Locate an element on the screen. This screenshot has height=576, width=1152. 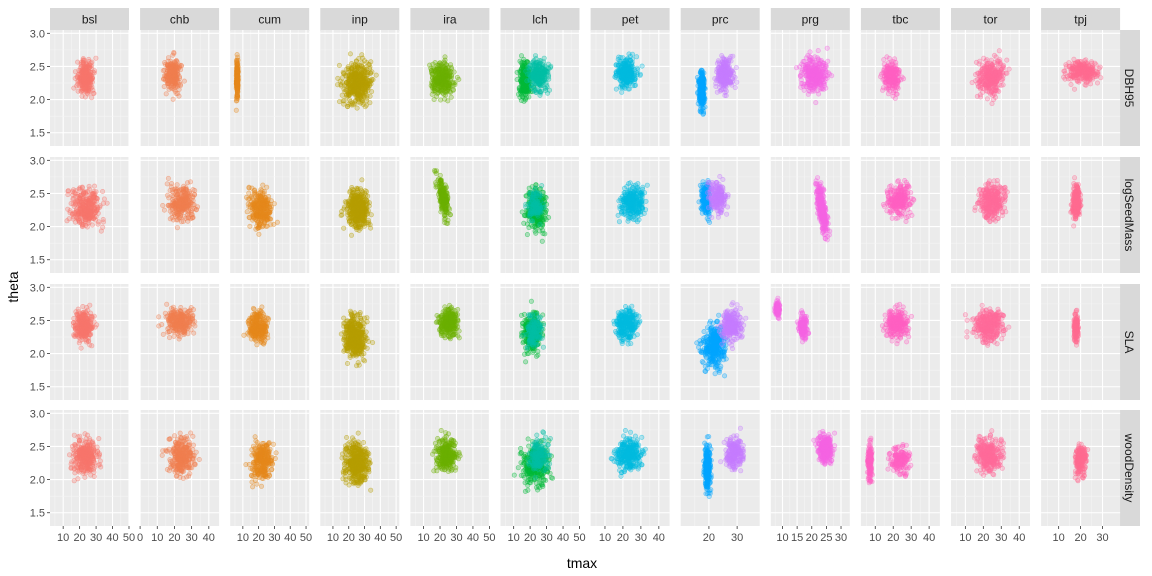
panel-prg-SLA is located at coordinates (810, 342).